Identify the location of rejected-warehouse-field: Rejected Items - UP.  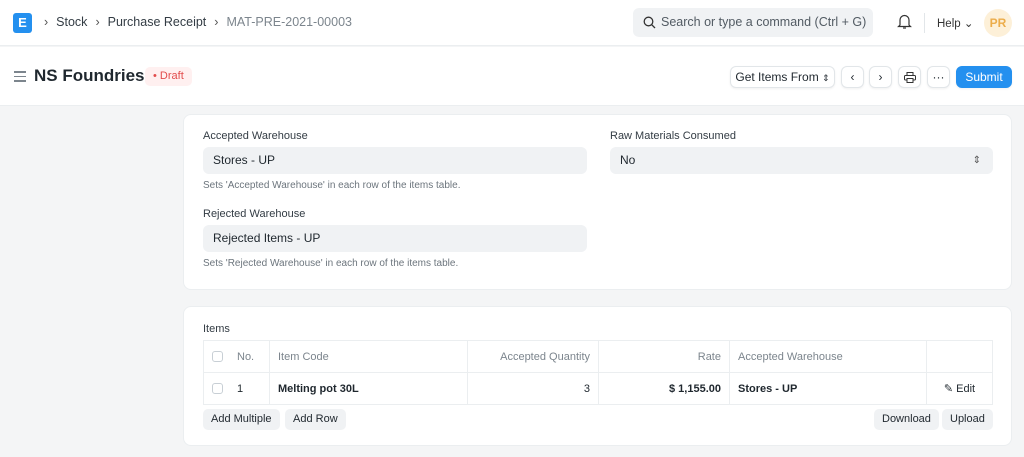
(395, 238).